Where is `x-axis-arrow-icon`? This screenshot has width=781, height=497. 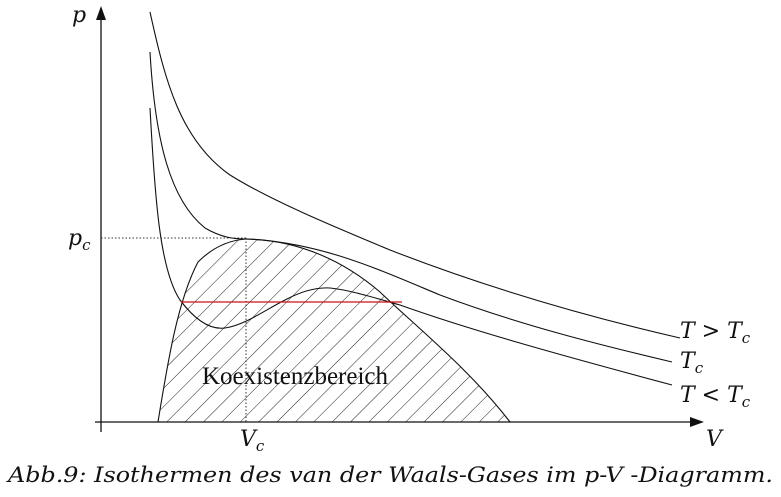 x-axis-arrow-icon is located at coordinates (697, 422).